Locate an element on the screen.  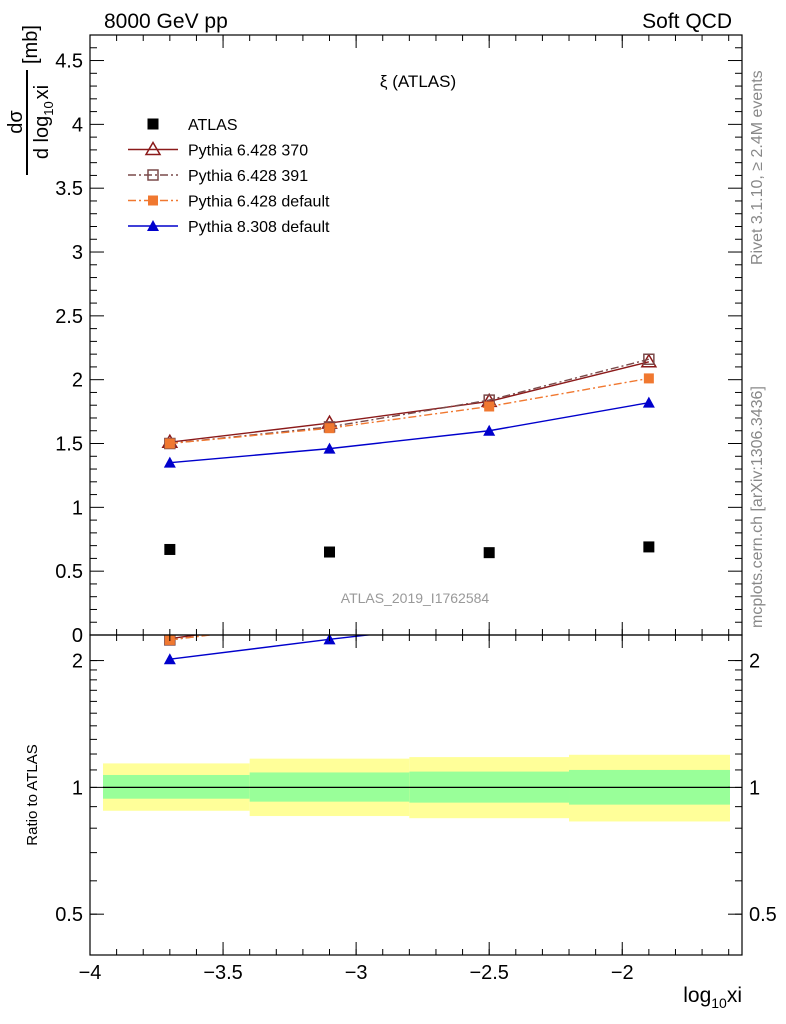
y-axis-label: dσ d log10xi [mb] is located at coordinates (30, 100).